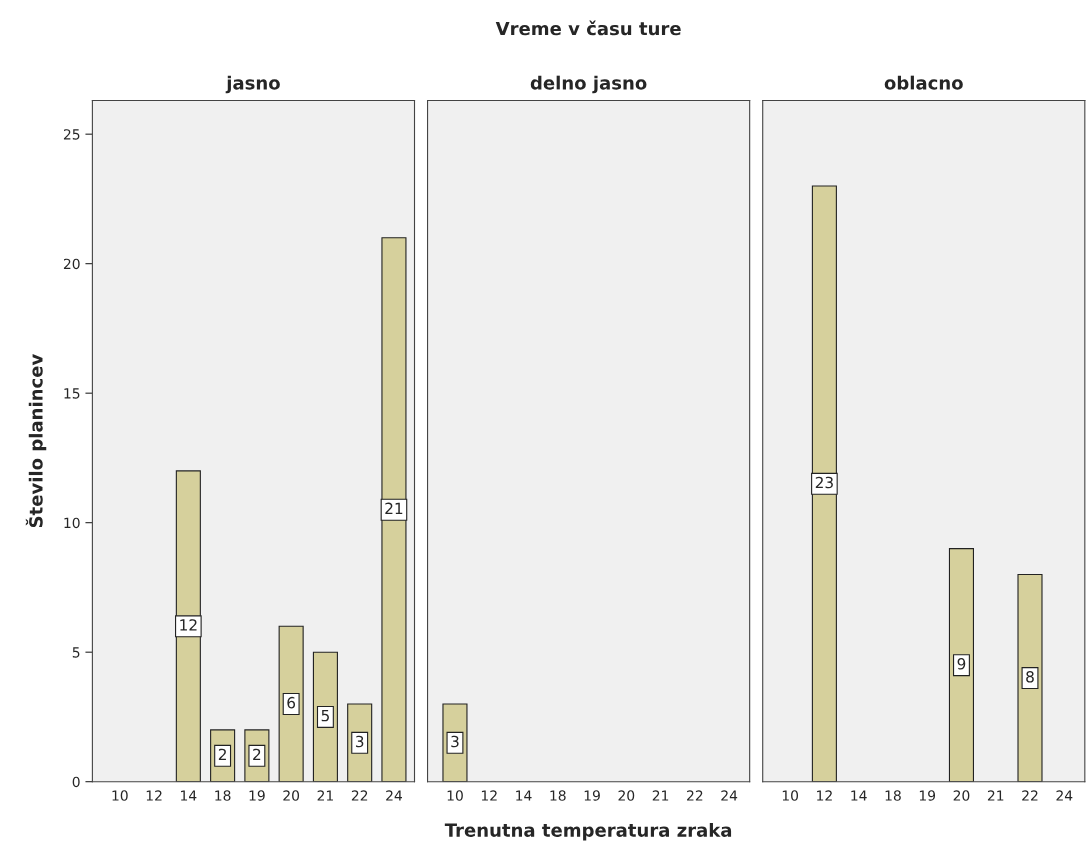 This screenshot has height=859, width=1087. I want to click on y-tick-label: 25, so click(71, 134).